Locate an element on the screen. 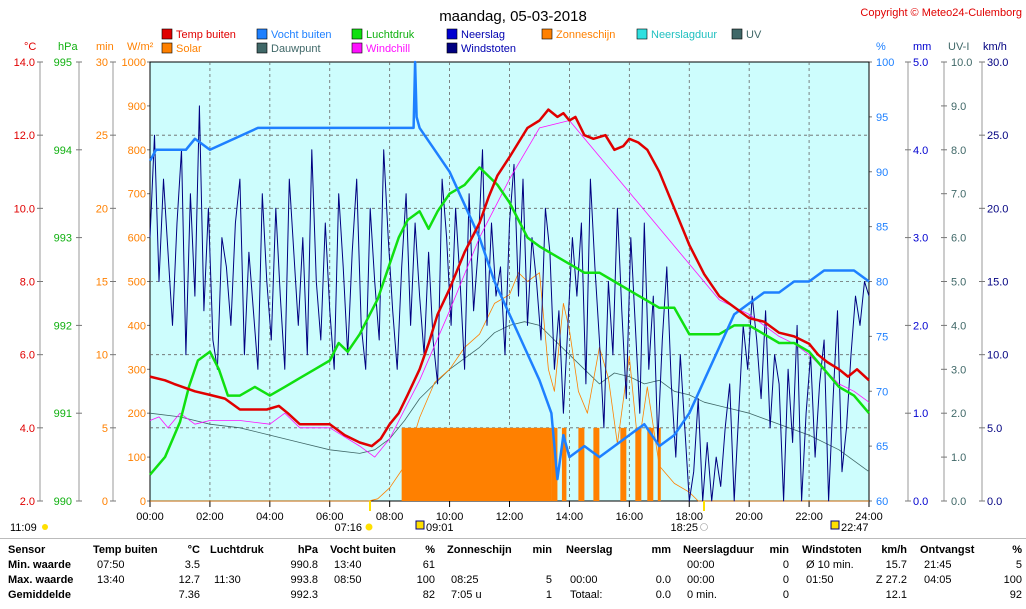 The height and width of the screenshot is (609, 1026). stats-unit-temp: °C is located at coordinates (193, 550).